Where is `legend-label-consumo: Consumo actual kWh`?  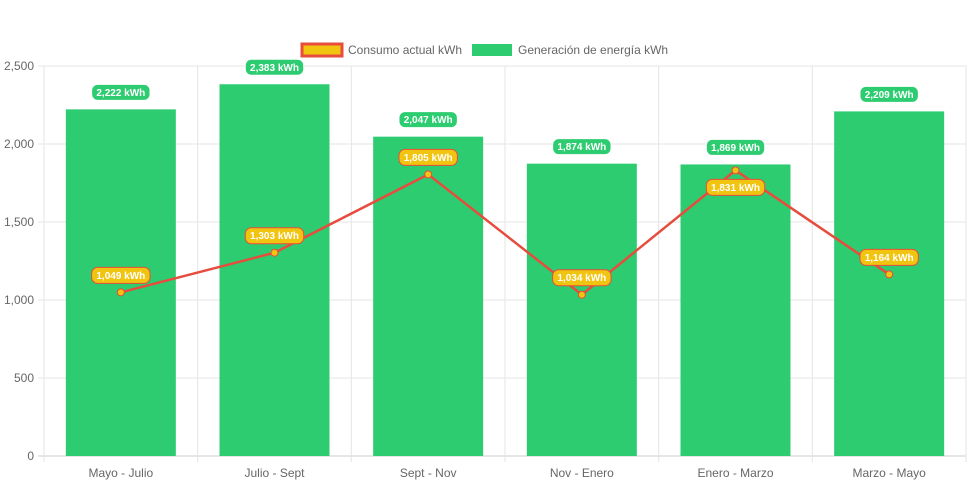
legend-label-consumo: Consumo actual kWh is located at coordinates (405, 50).